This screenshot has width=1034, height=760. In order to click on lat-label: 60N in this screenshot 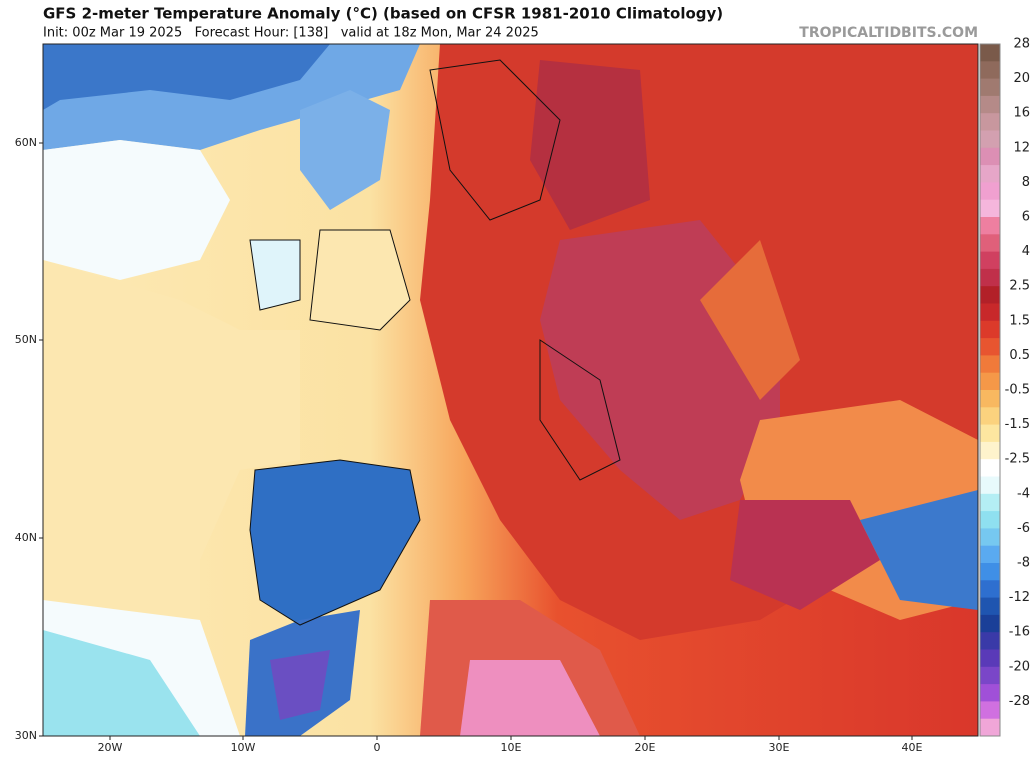, I will do `click(26, 142)`.